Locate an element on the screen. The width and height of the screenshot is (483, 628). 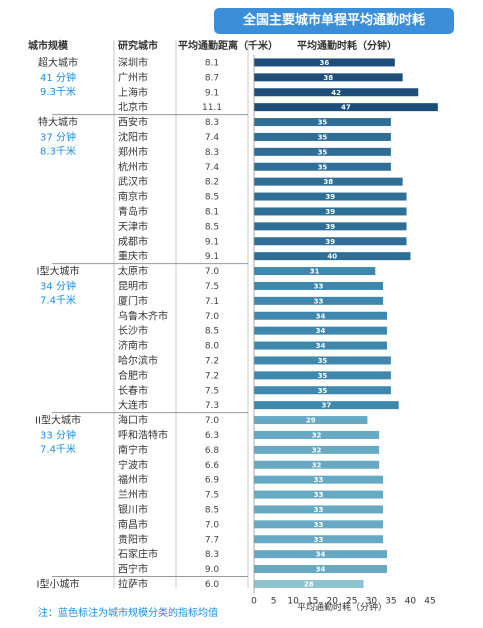
bar-value-label: 35 is located at coordinates (323, 123).